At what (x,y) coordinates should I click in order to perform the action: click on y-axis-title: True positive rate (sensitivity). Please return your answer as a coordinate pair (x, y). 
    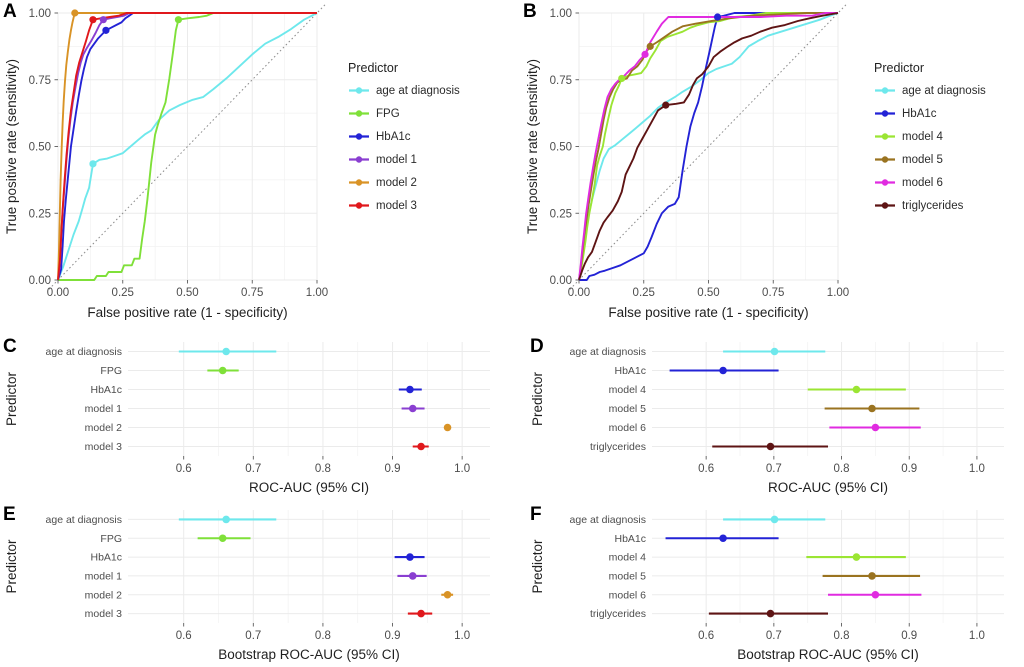
    Looking at the image, I should click on (532, 146).